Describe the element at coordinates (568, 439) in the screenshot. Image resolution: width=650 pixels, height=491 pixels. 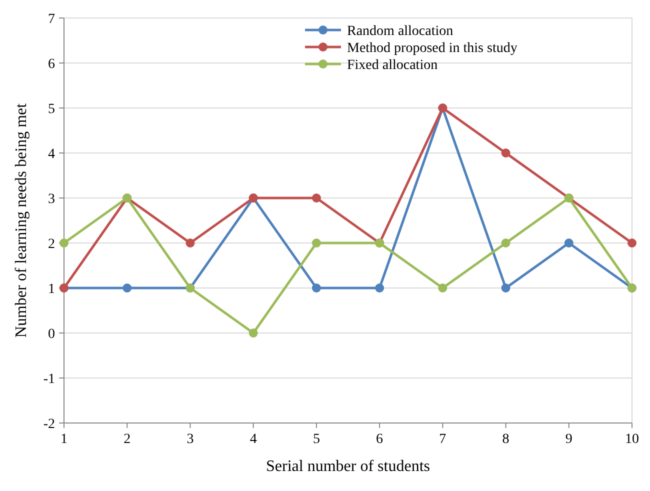
I see `x-tick-label: 9` at that location.